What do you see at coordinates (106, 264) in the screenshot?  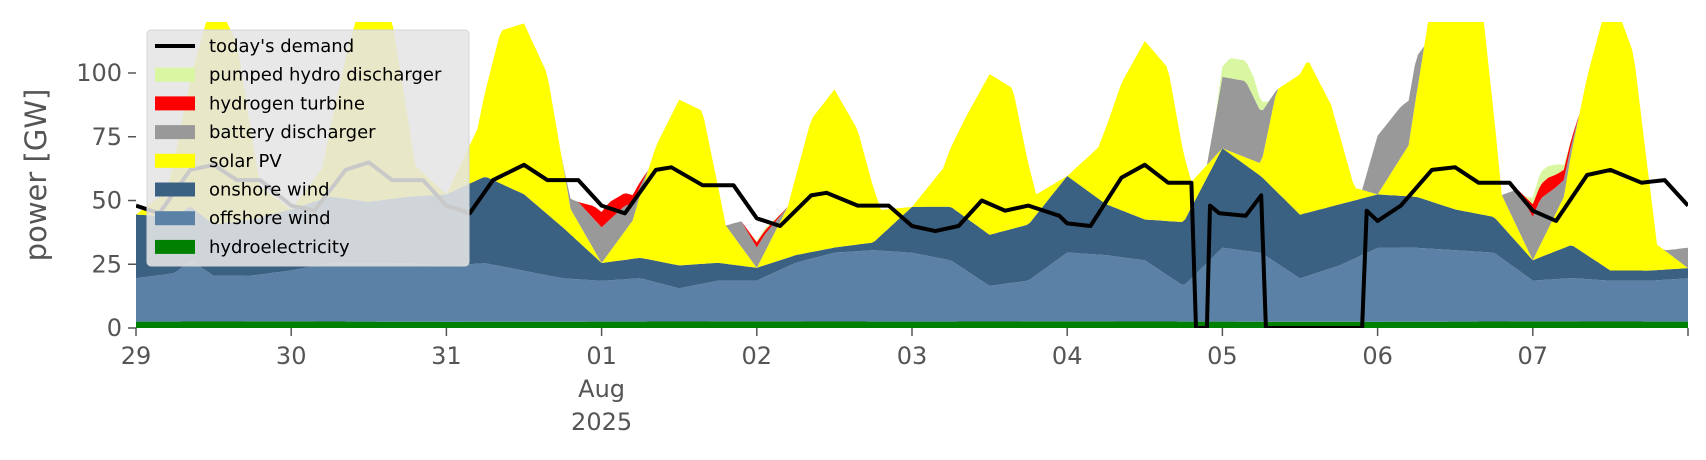 I see `y-tick-label: 25` at bounding box center [106, 264].